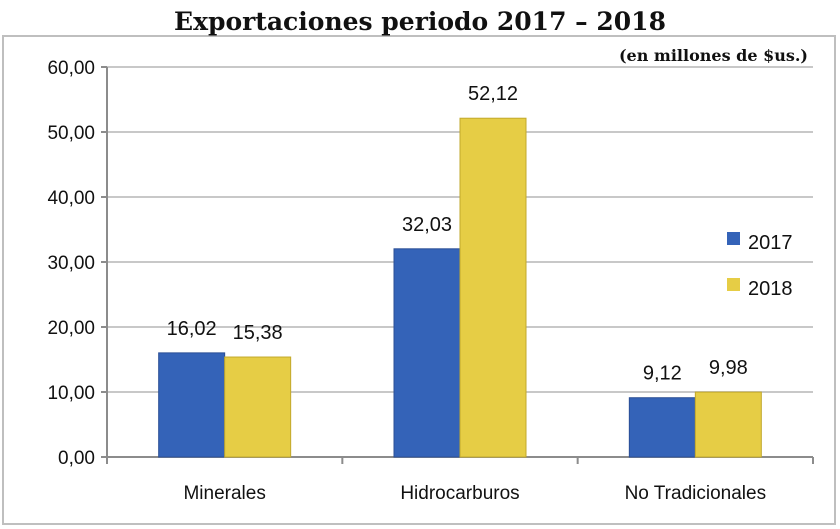 This screenshot has height=529, width=840. Describe the element at coordinates (71, 133) in the screenshot. I see `y-tick-label-5: 50,00` at that location.